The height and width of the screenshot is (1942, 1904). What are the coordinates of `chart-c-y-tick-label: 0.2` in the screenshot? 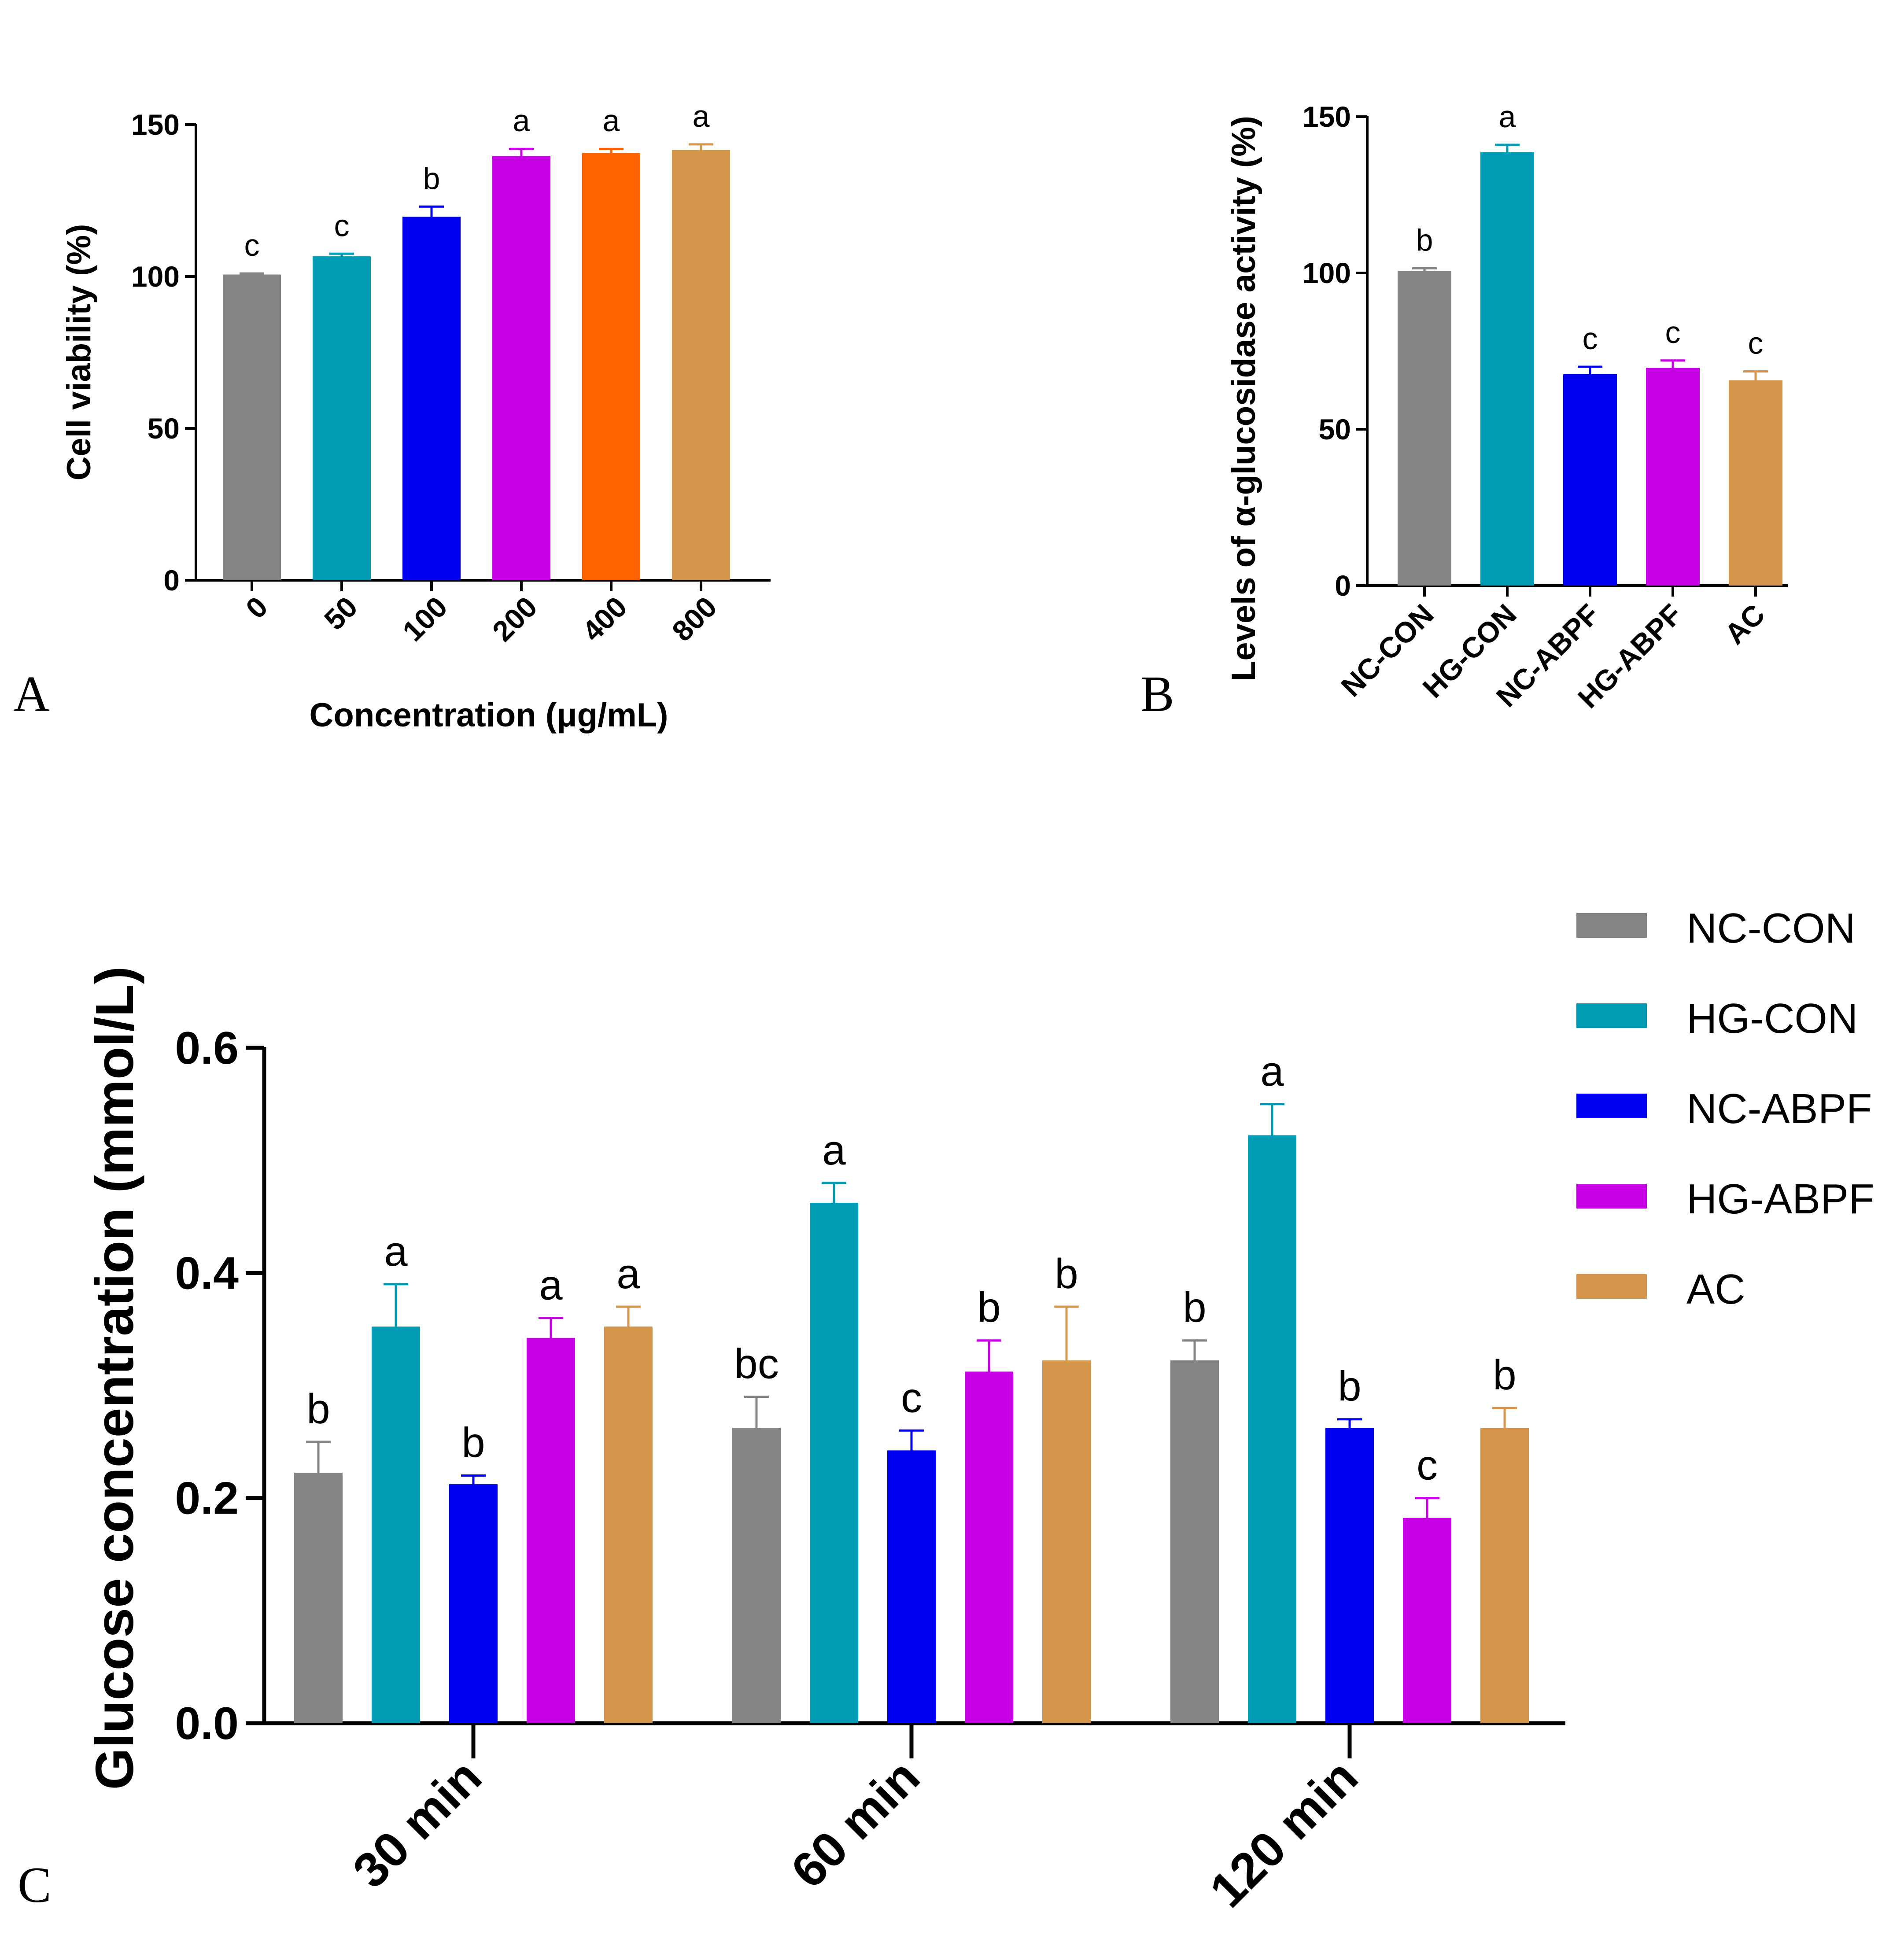 It's located at (207, 1498).